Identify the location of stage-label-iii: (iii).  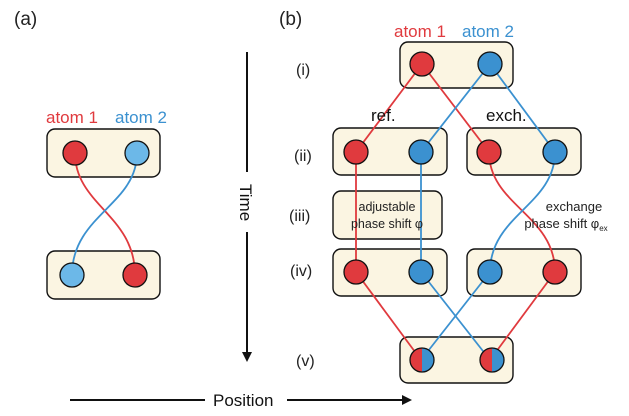
(299, 216).